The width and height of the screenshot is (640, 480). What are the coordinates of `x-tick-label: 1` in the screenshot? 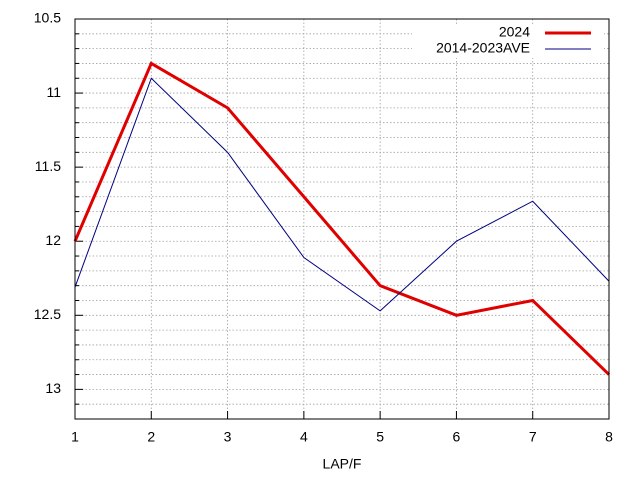 It's located at (75, 437).